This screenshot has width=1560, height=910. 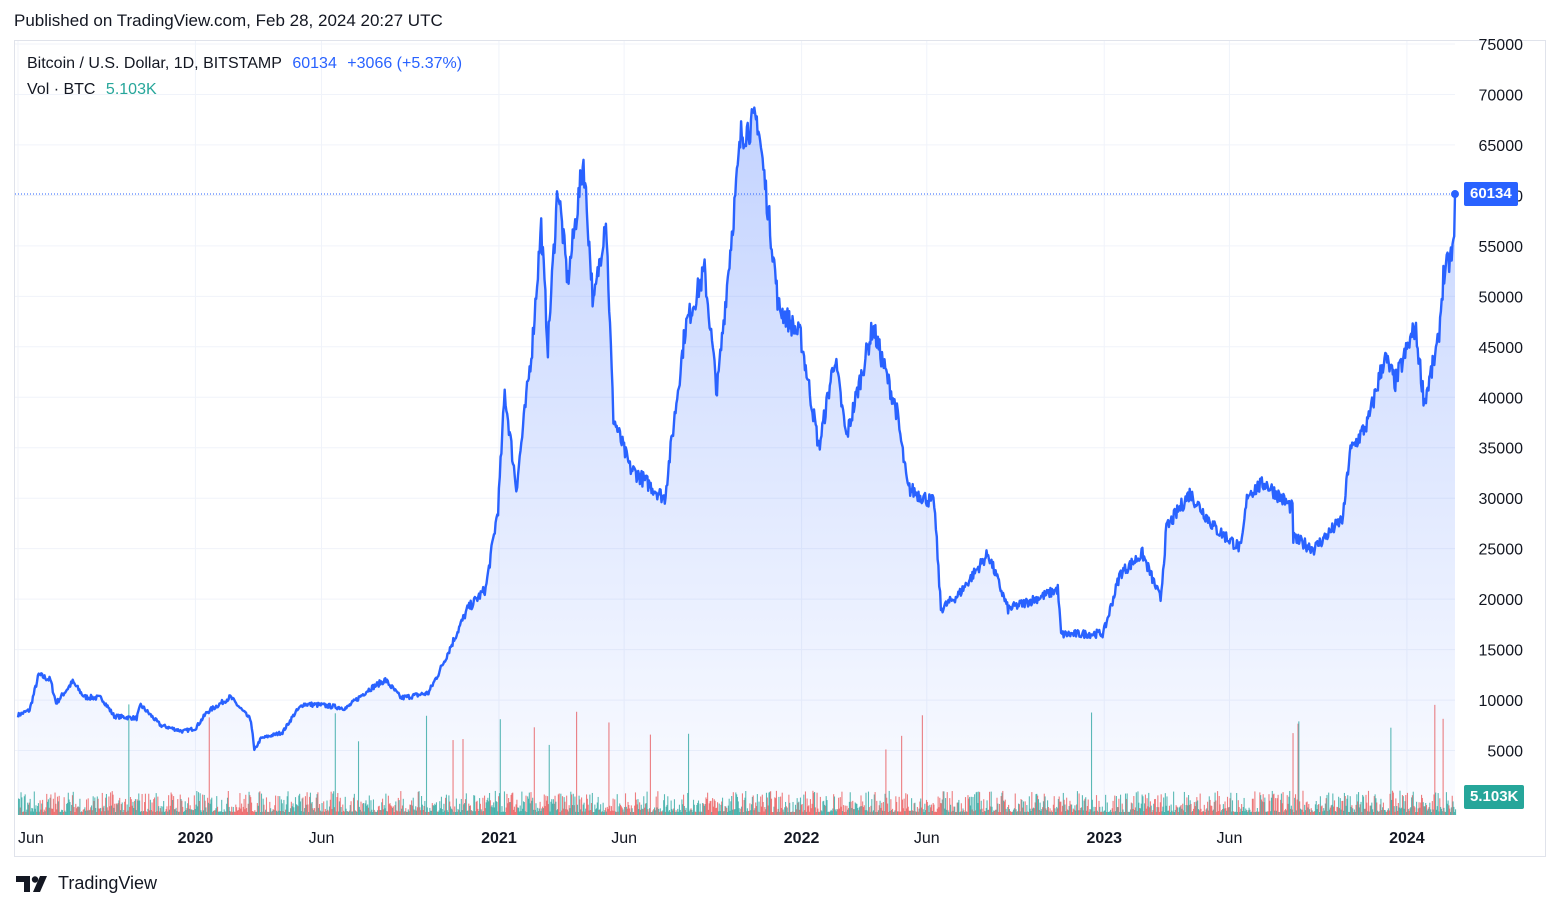 I want to click on volume-label: Vol · BTC, so click(x=61, y=89).